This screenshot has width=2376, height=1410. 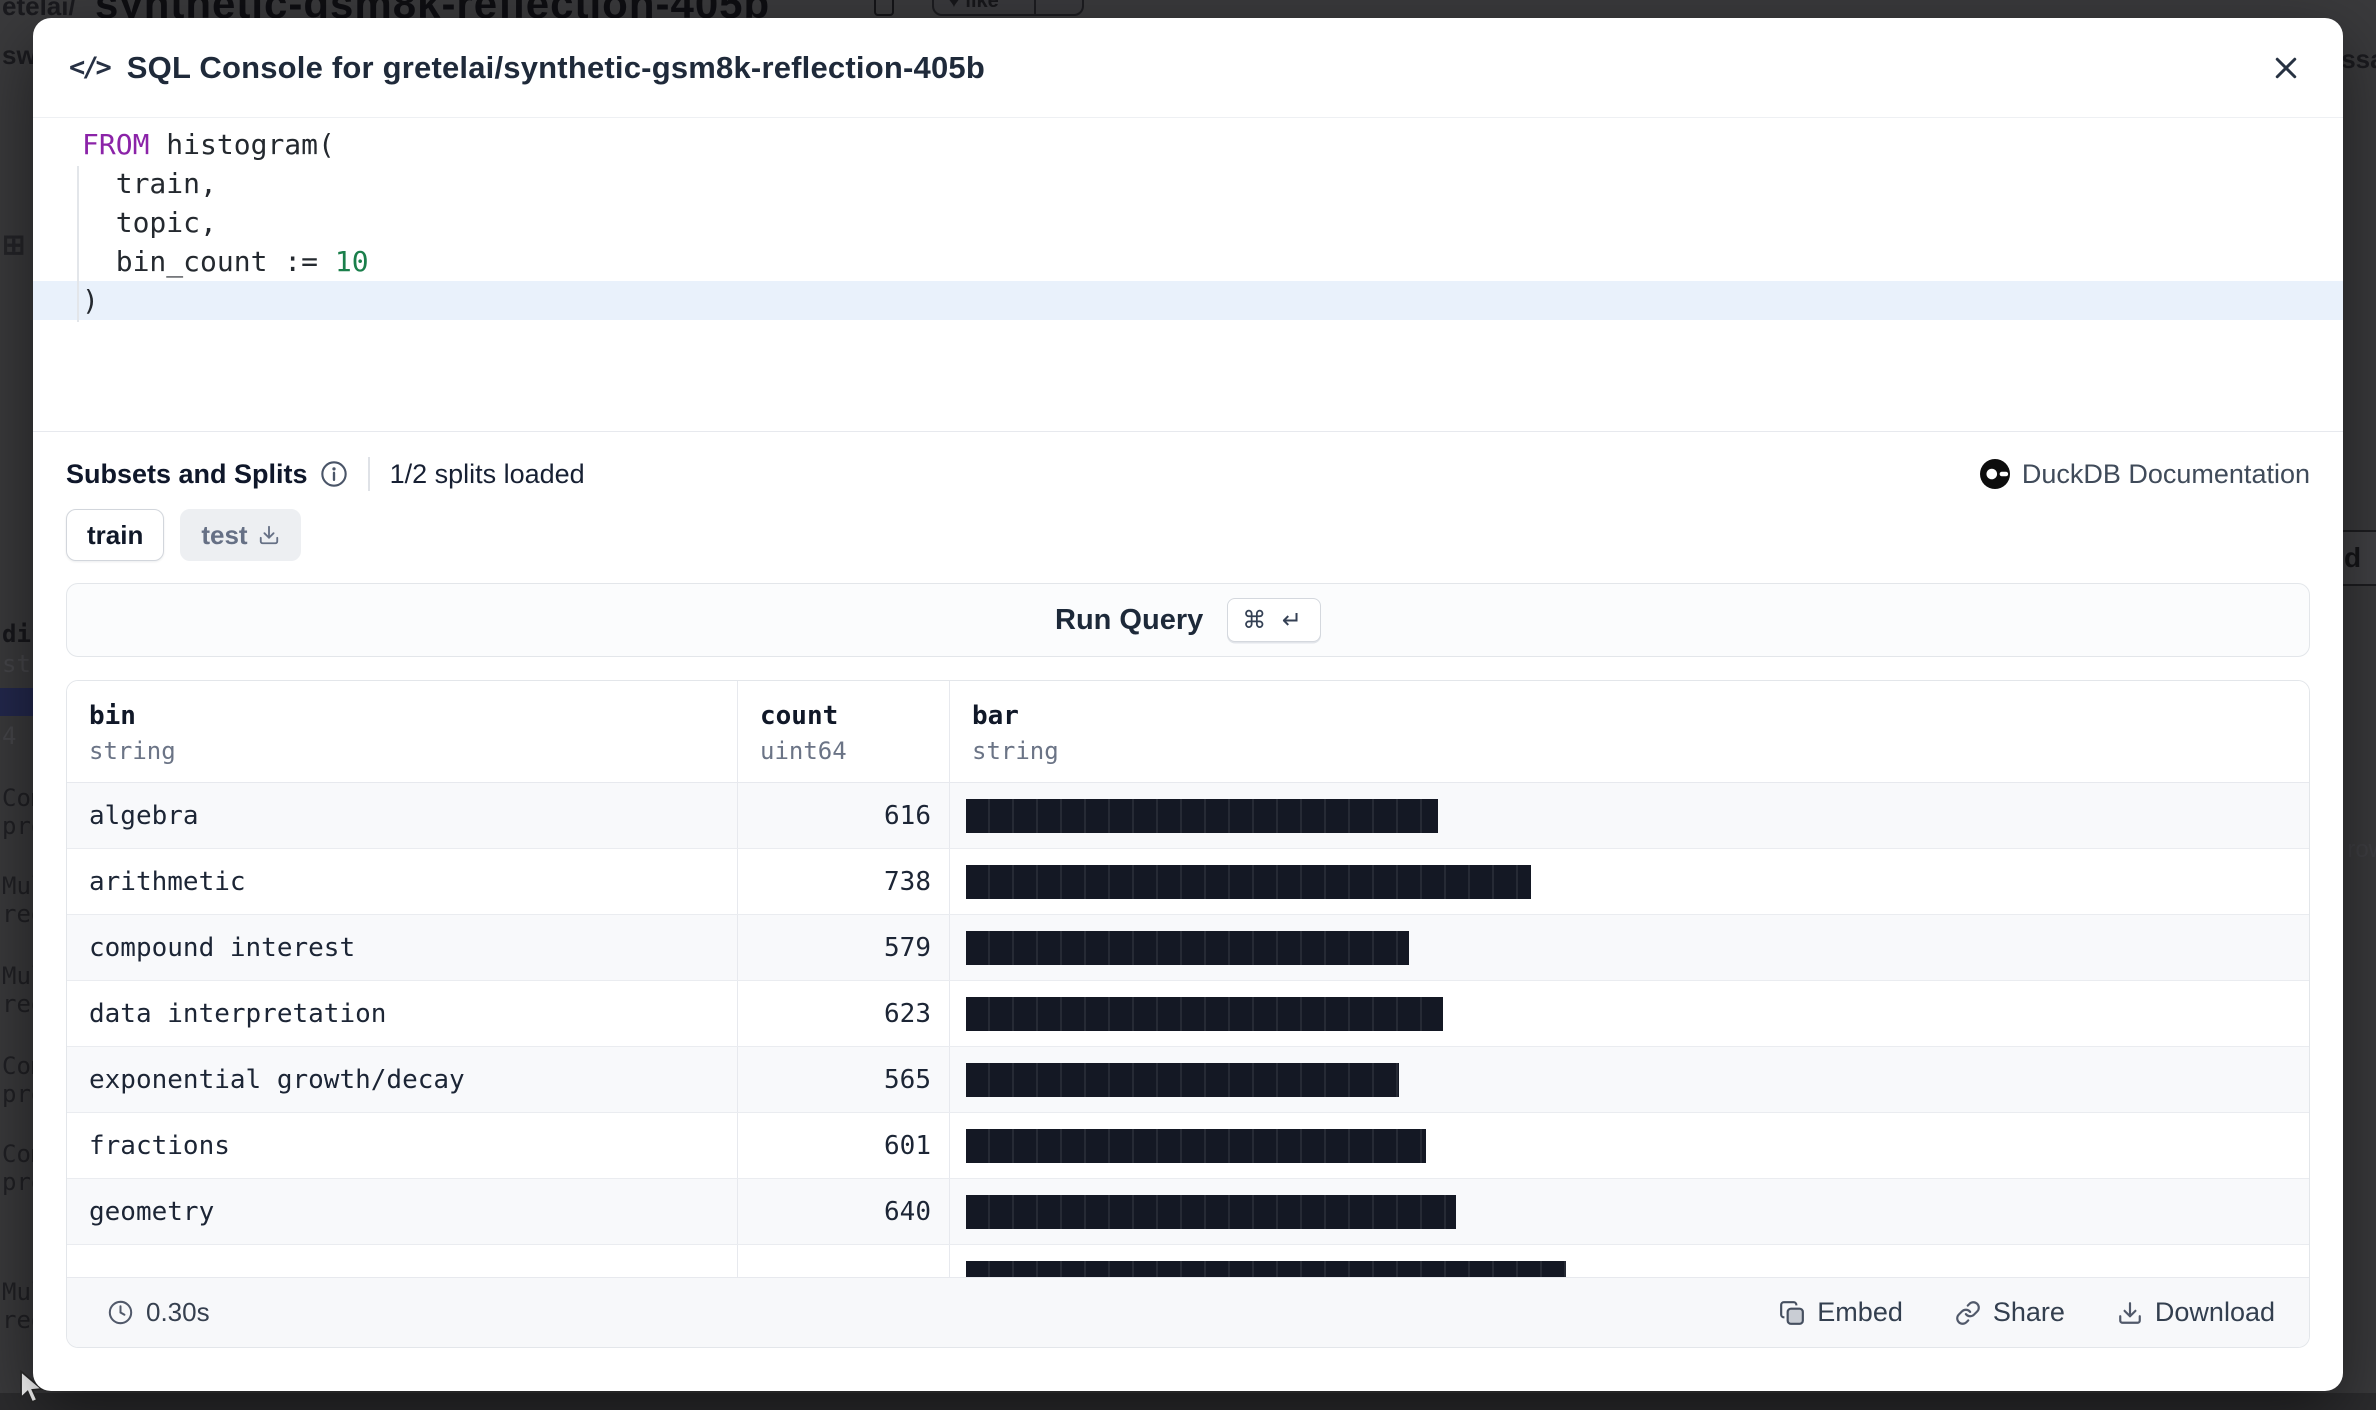 I want to click on duckdb-logo-icon, so click(x=1994, y=474).